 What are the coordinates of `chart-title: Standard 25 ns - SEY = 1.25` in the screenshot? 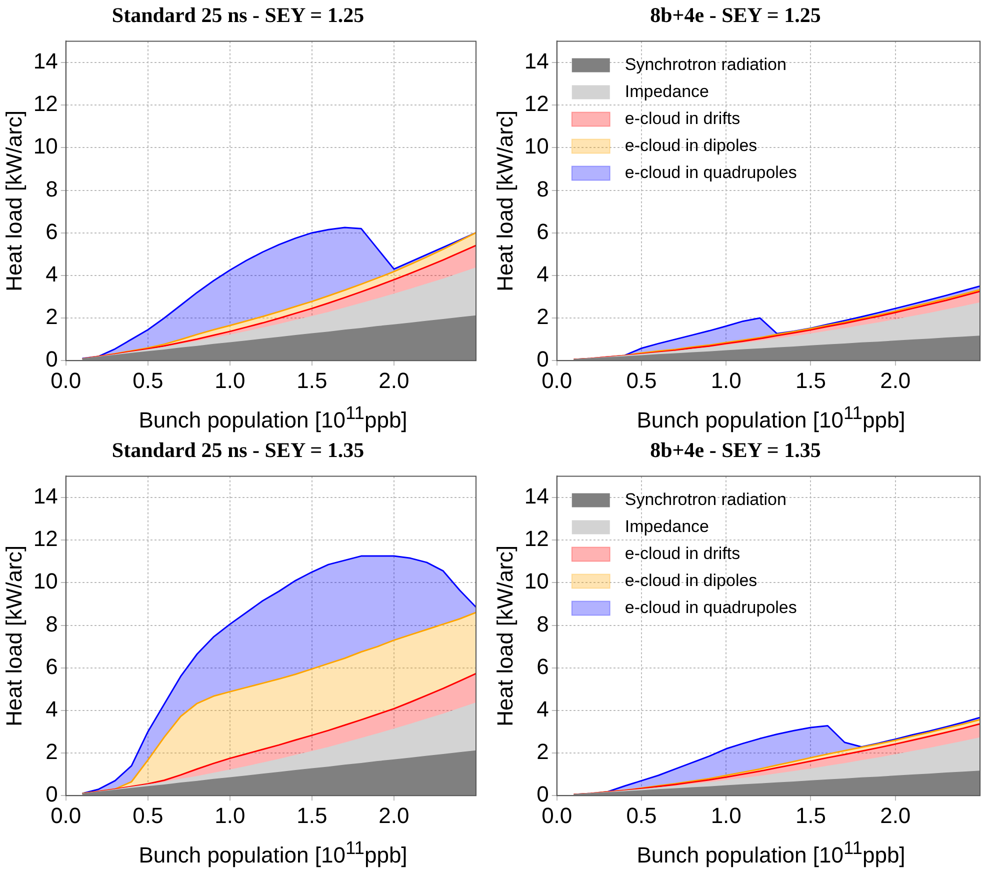 It's located at (238, 15).